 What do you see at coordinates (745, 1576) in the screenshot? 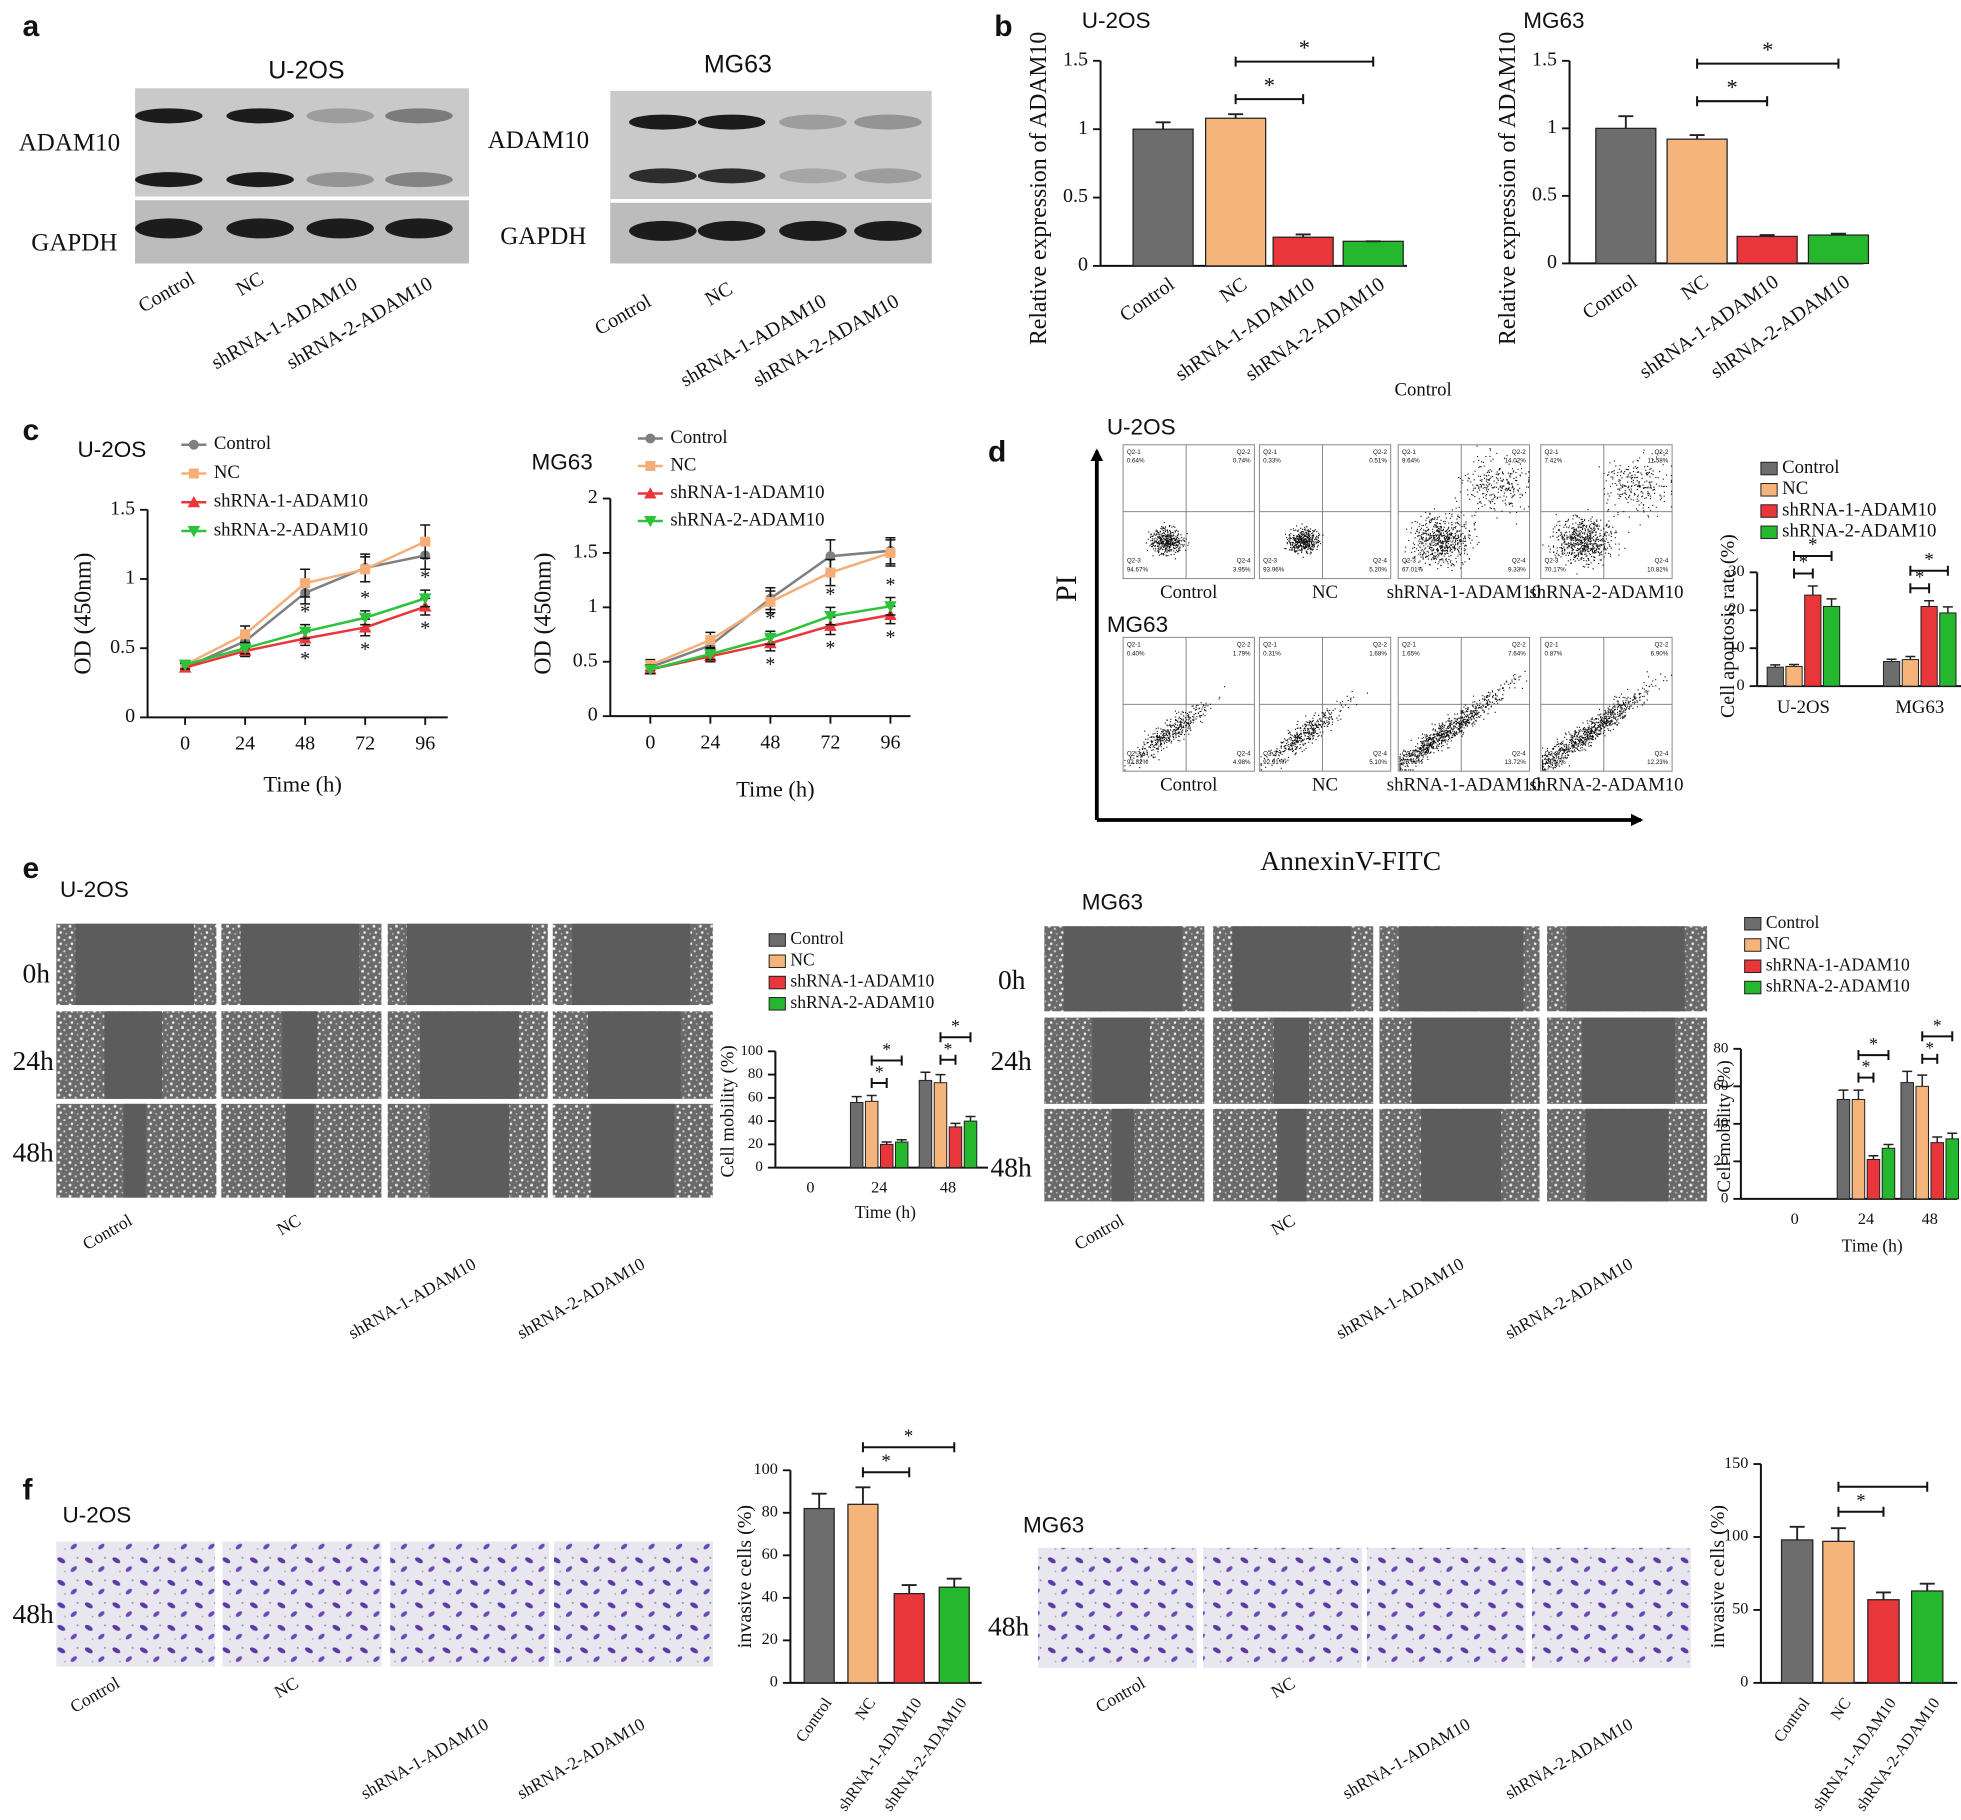
I see `y-axis-label: invasive cells (%)` at bounding box center [745, 1576].